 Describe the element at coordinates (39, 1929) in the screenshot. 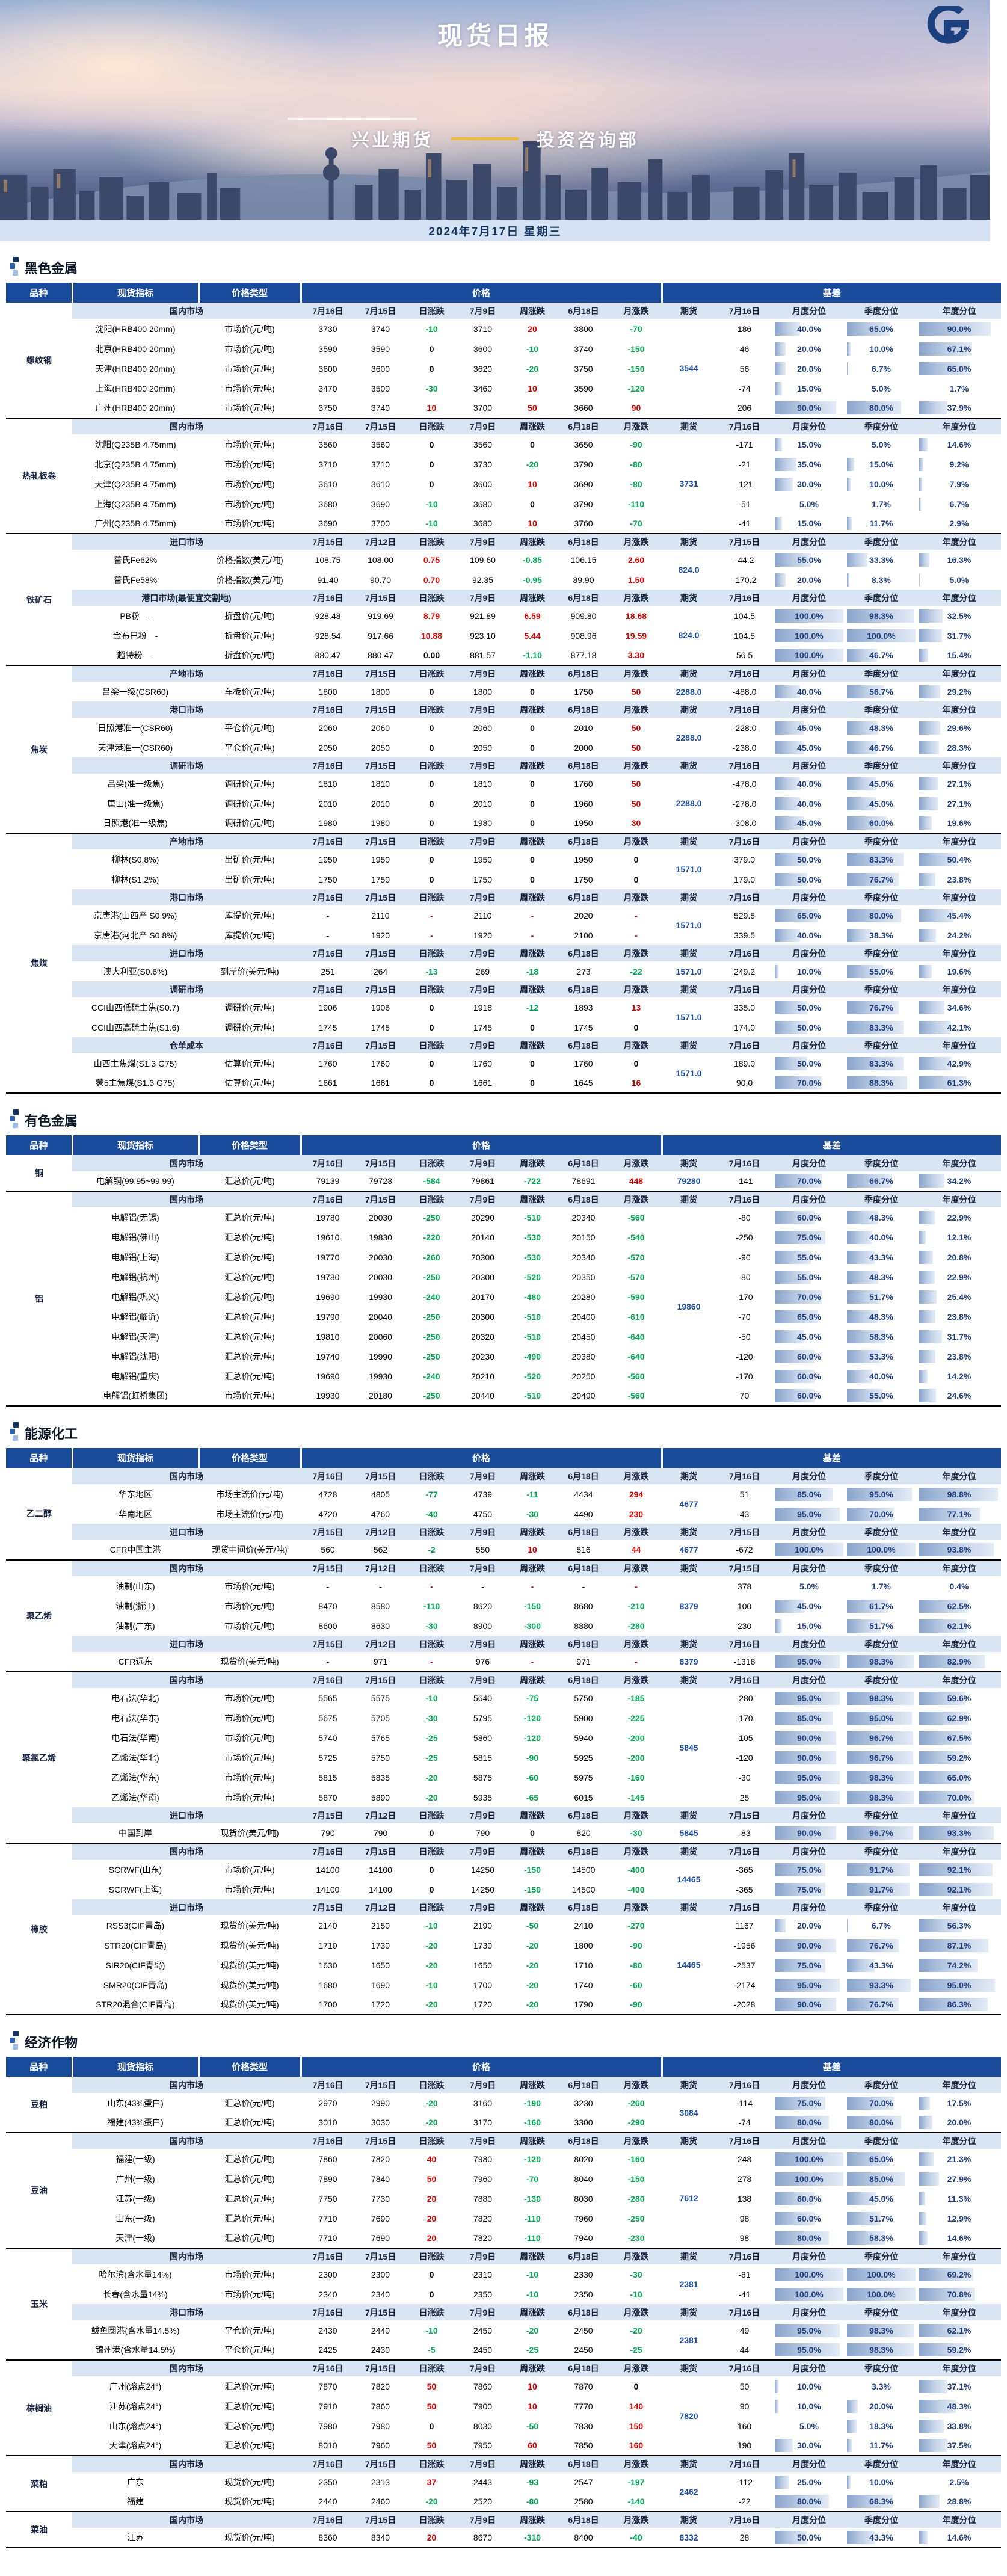

I see `variety-cell: 橡胶` at that location.